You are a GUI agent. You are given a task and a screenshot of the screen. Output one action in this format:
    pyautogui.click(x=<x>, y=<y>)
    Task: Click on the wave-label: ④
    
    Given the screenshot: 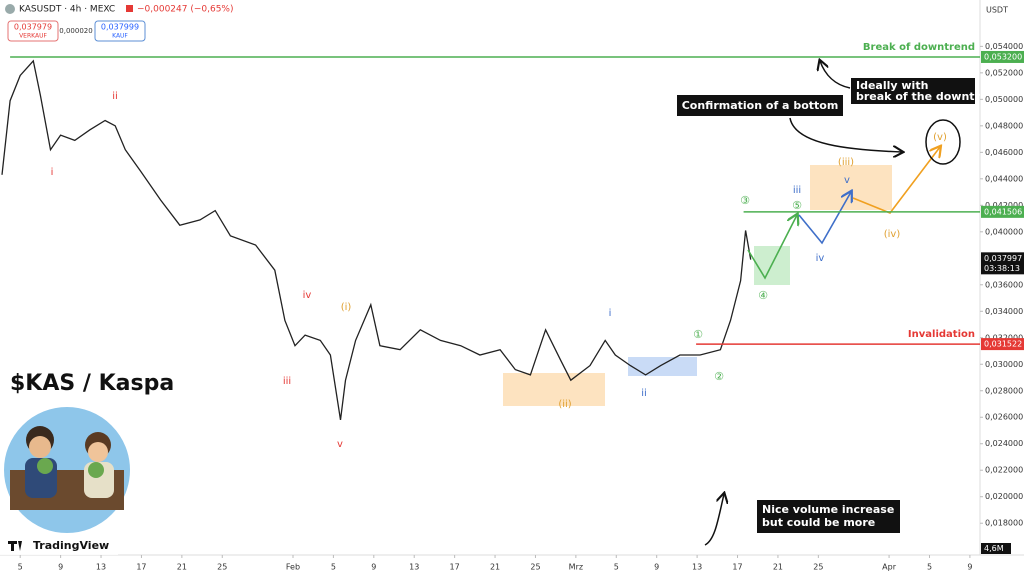 What is the action you would take?
    pyautogui.click(x=763, y=295)
    